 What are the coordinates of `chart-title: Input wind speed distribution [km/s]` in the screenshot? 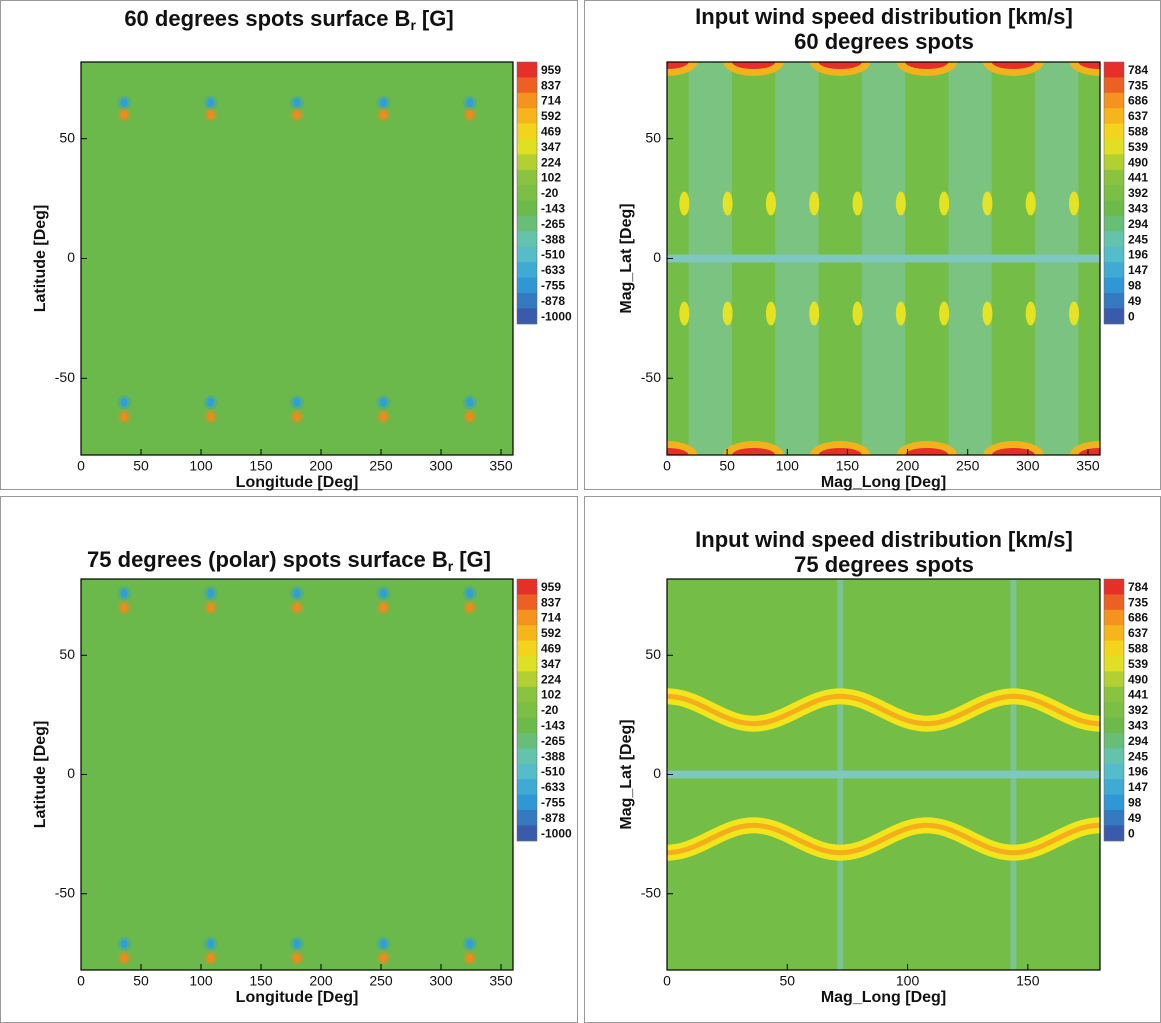 It's located at (884, 16).